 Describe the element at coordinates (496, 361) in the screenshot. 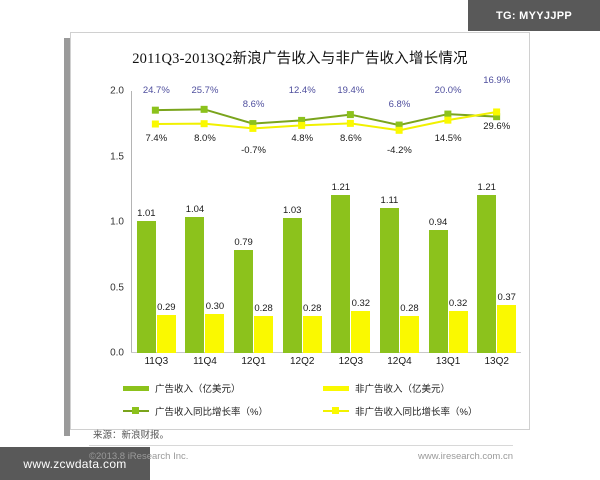

I see `x-axis-label: 13Q2` at that location.